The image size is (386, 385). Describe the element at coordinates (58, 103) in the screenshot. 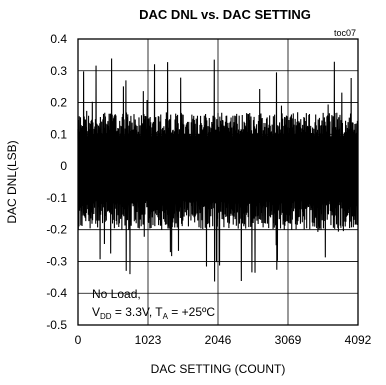

I see `y-tick-label: 0.2` at that location.